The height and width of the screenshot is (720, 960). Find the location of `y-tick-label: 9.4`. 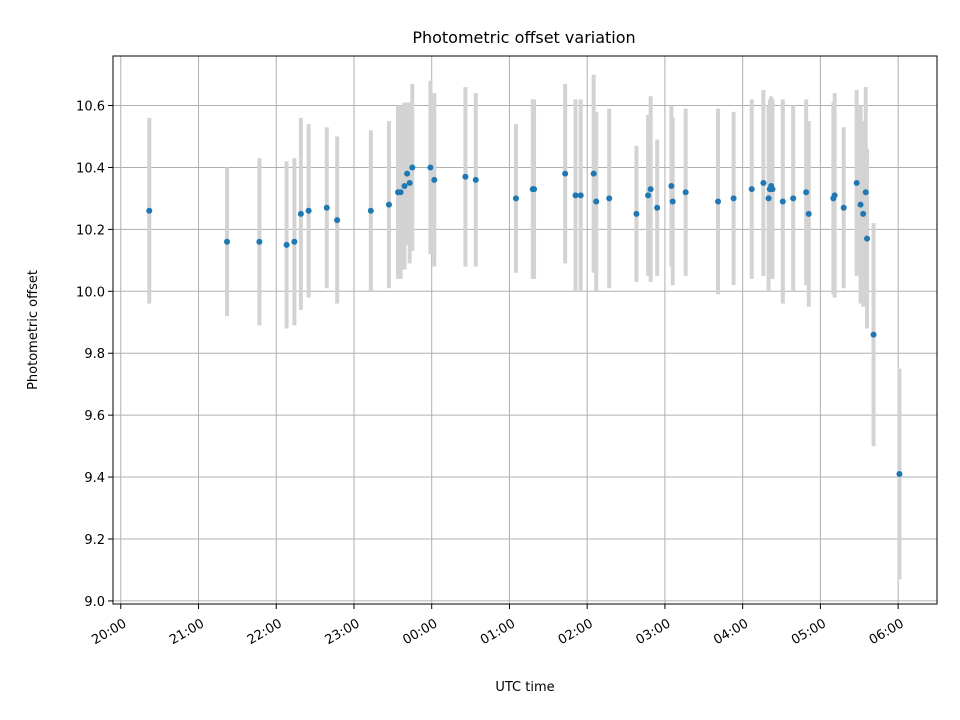

y-tick-label: 9.4 is located at coordinates (94, 478).